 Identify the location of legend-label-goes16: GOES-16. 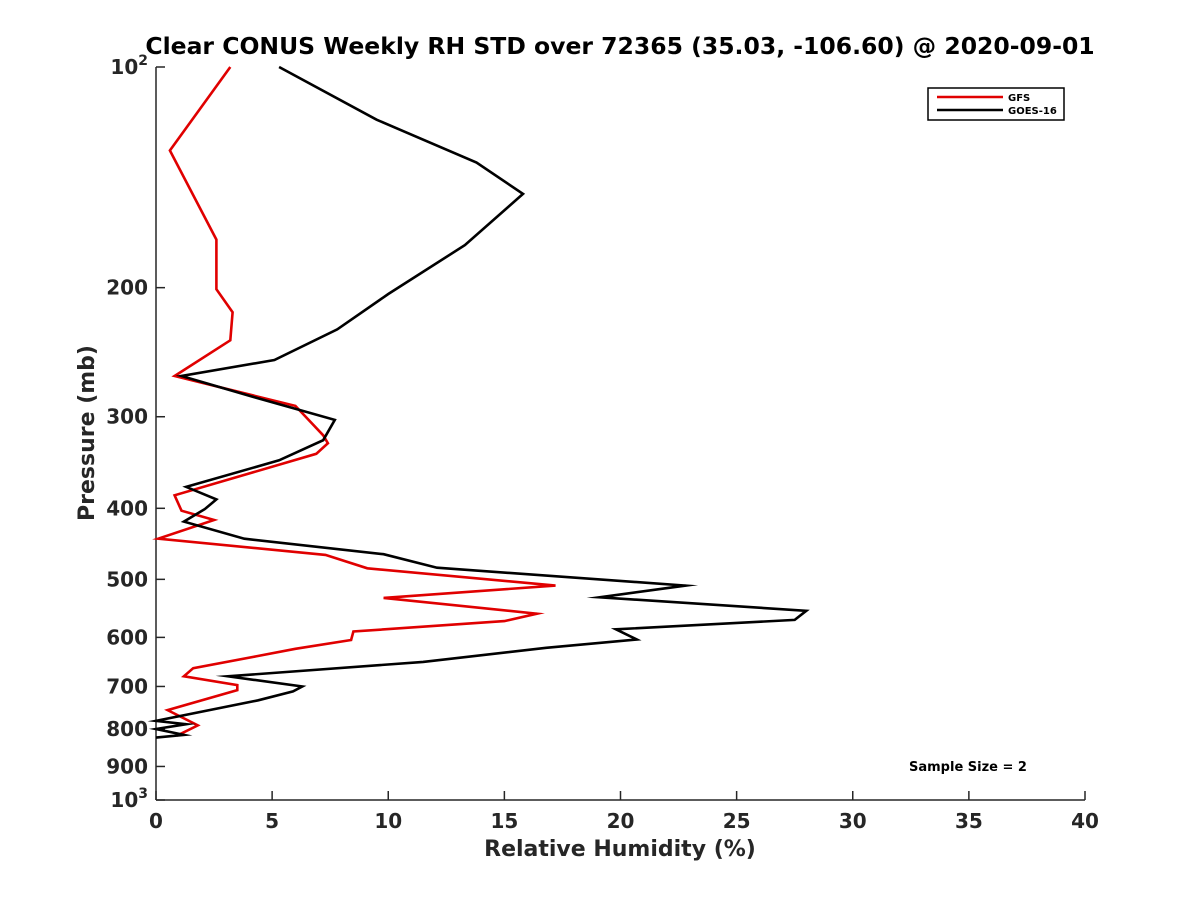
(1032, 111).